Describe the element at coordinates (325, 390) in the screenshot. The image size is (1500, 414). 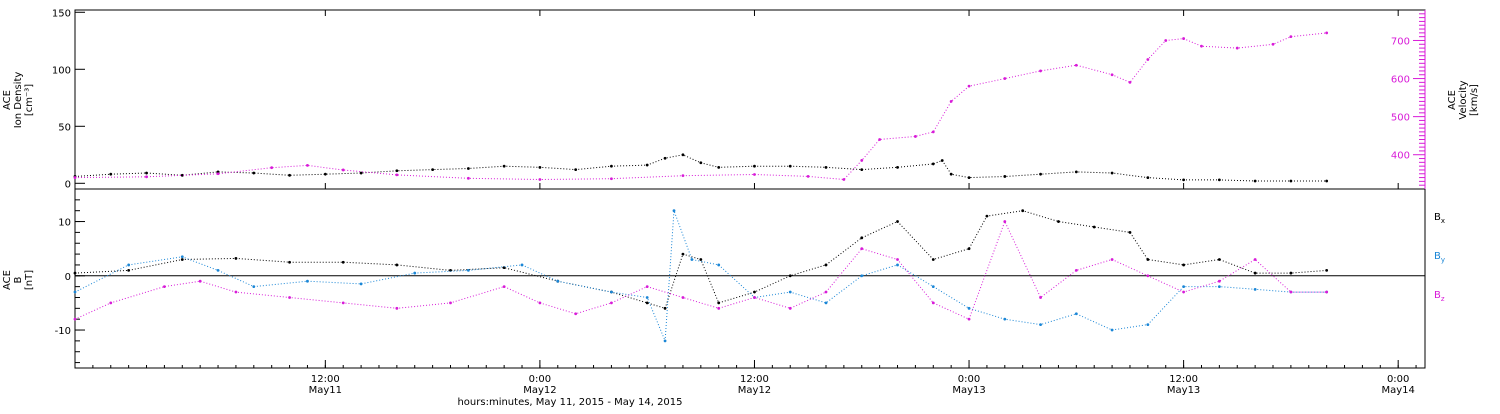
I see `x-tick-label-day-0: May11` at that location.